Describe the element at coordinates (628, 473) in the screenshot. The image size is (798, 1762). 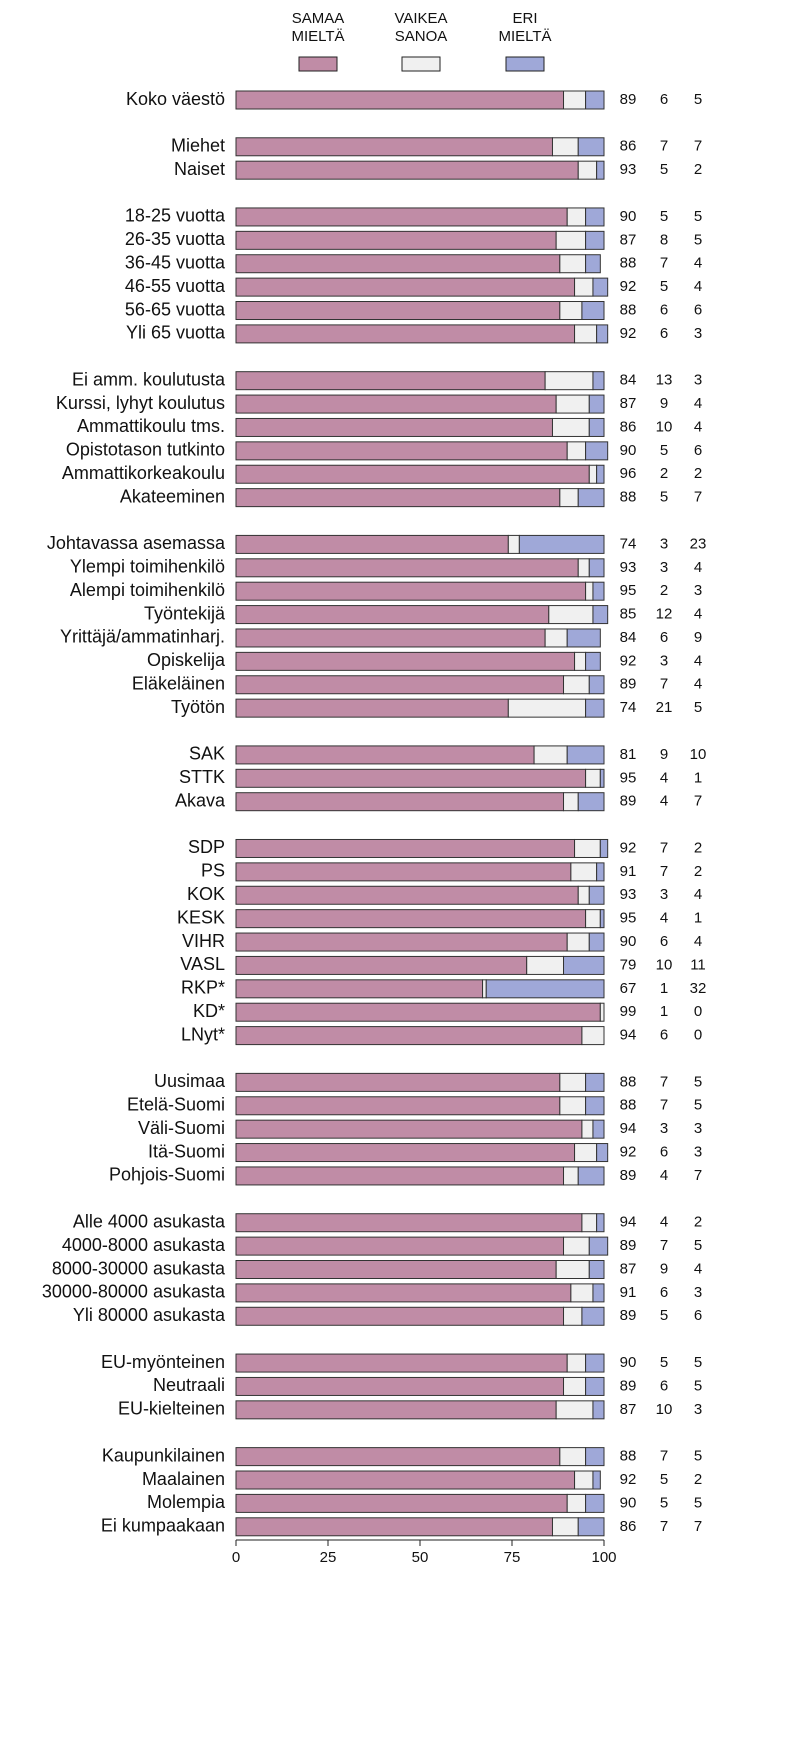
I see `value-label: 96` at that location.